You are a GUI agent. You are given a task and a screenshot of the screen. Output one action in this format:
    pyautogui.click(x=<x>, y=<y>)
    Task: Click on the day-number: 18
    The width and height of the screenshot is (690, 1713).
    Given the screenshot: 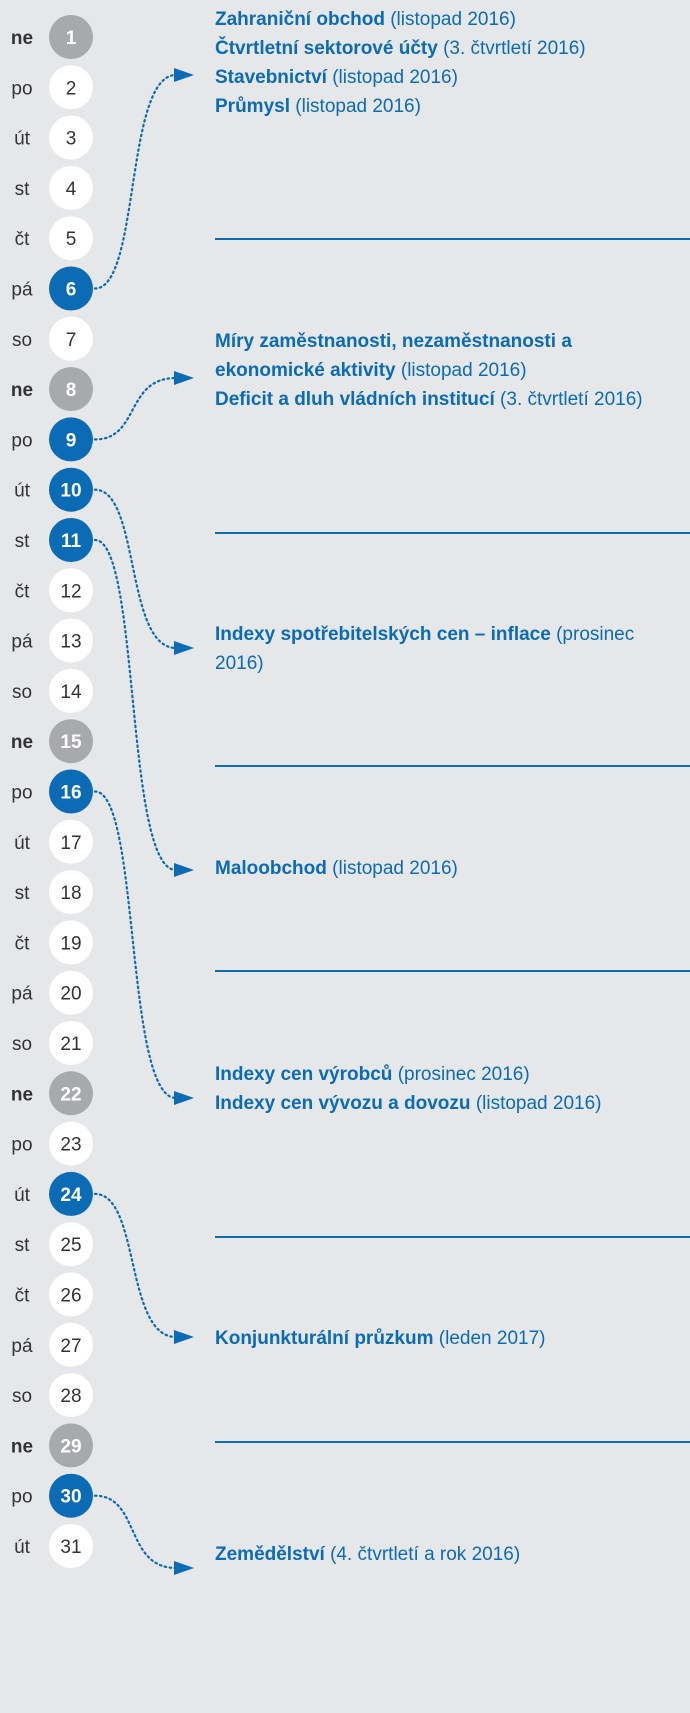 What is the action you would take?
    pyautogui.click(x=70, y=893)
    